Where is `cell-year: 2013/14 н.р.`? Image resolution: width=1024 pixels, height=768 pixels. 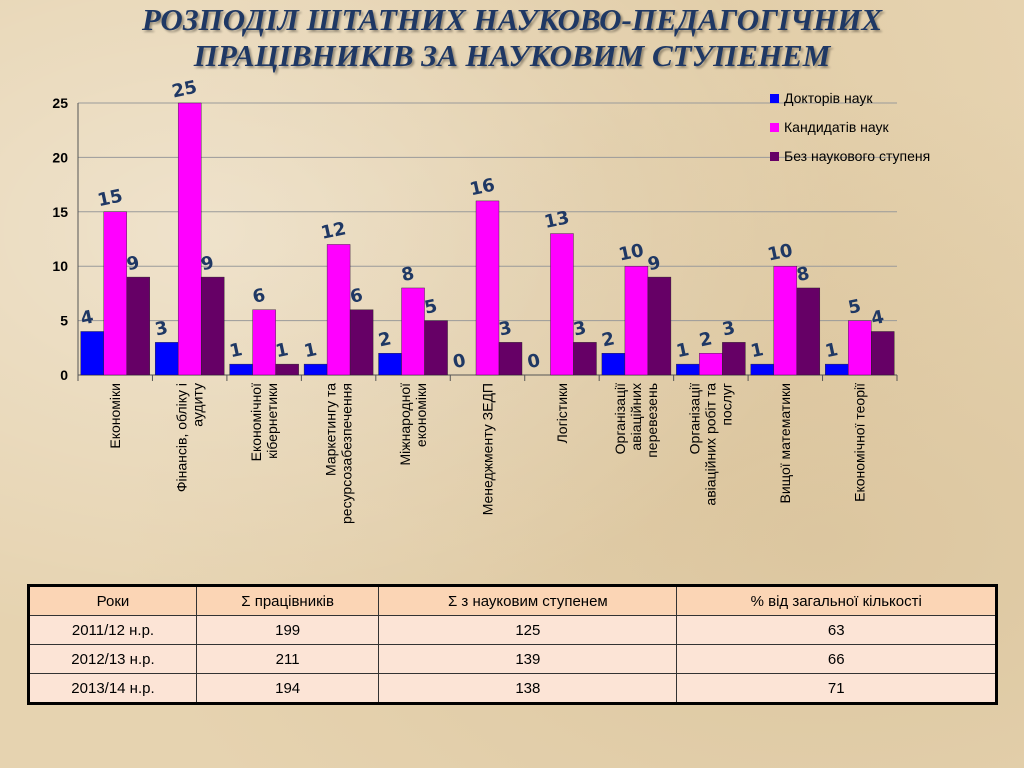 cell-year: 2013/14 н.р. is located at coordinates (112, 688).